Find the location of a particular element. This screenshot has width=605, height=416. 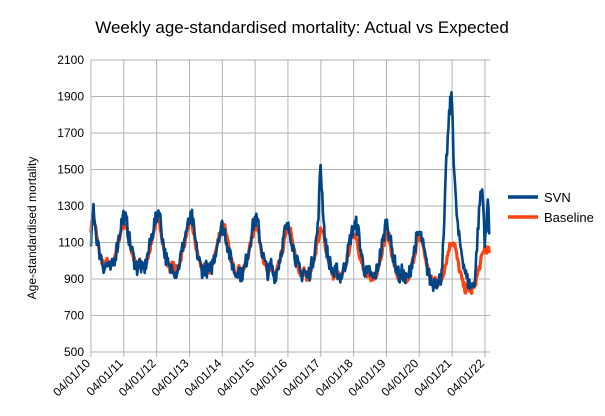

y-tick-label: 500 is located at coordinates (74, 352).